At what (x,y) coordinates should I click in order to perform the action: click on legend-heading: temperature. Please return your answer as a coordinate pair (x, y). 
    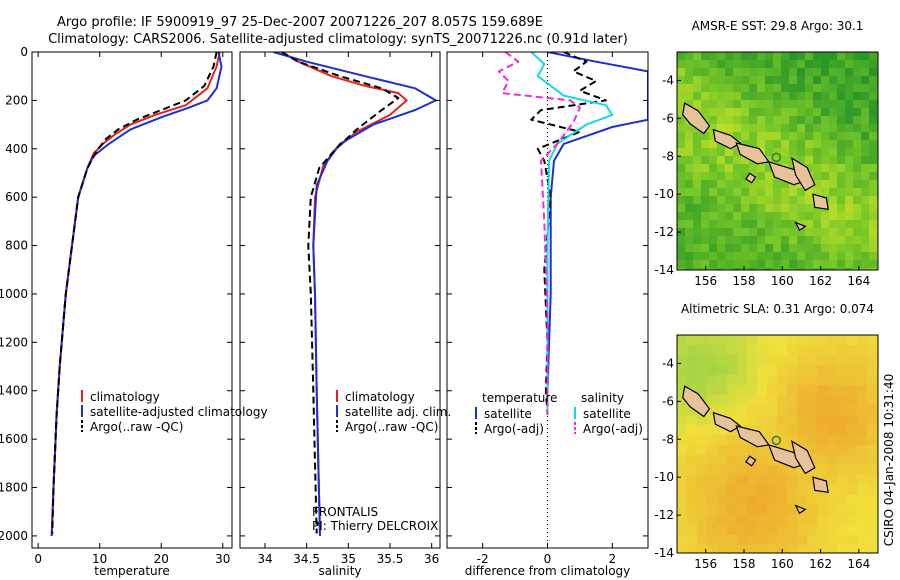
    Looking at the image, I should click on (519, 398).